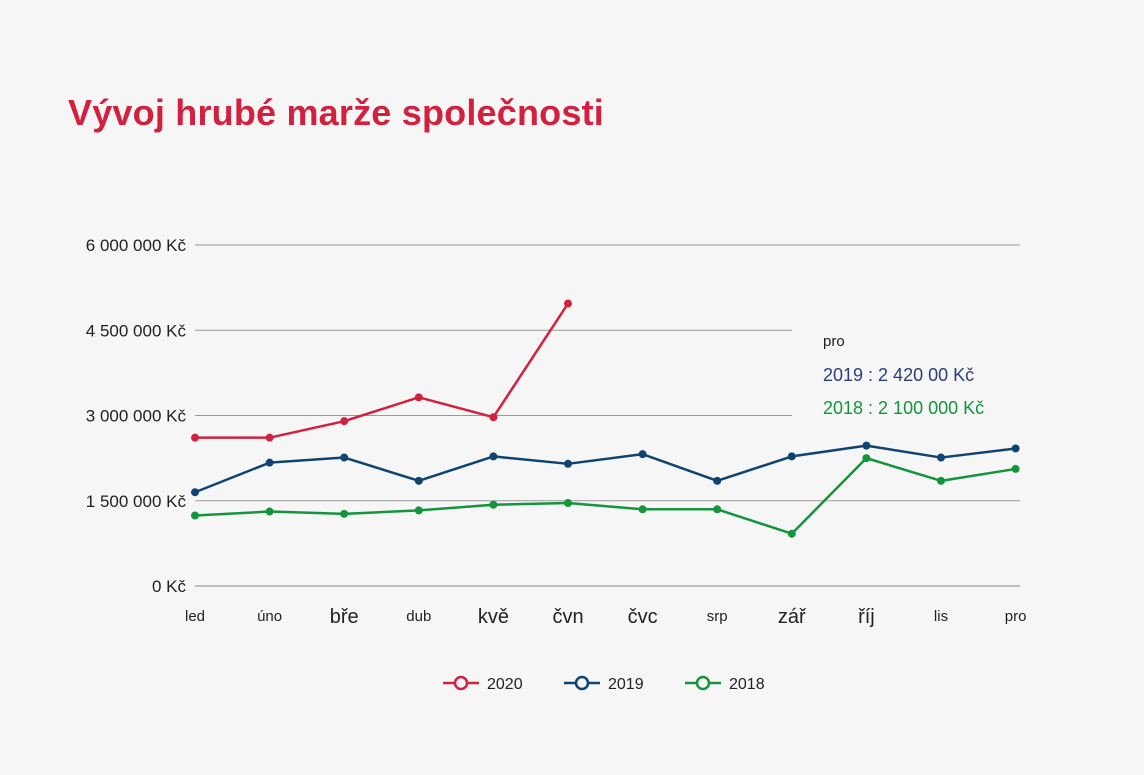  I want to click on y-tick-label: 6 000 000 Kč, so click(136, 245).